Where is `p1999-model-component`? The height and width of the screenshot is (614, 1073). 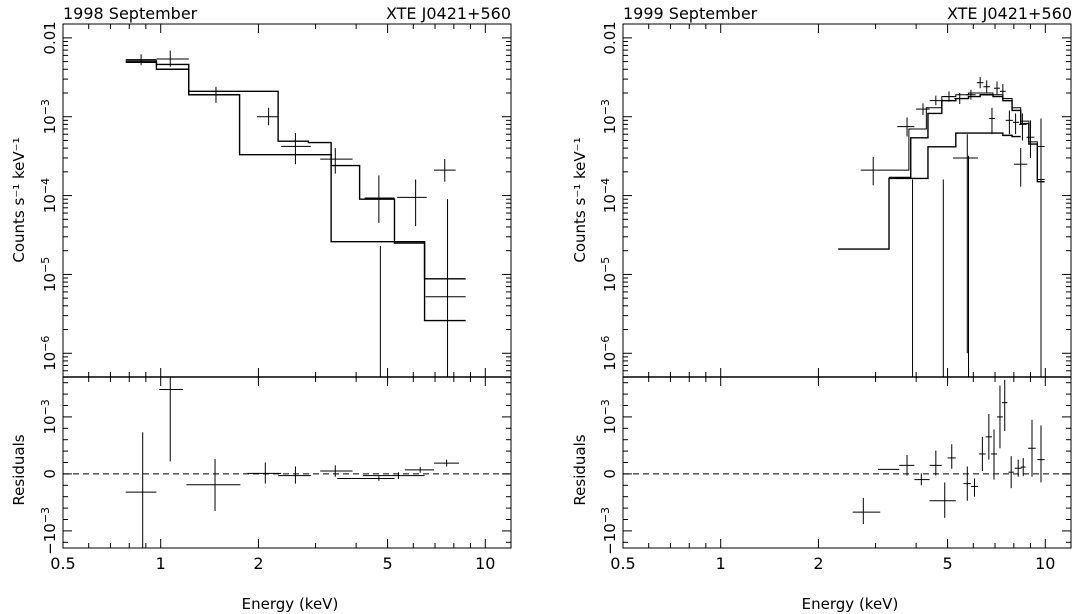 p1999-model-component is located at coordinates (929, 191).